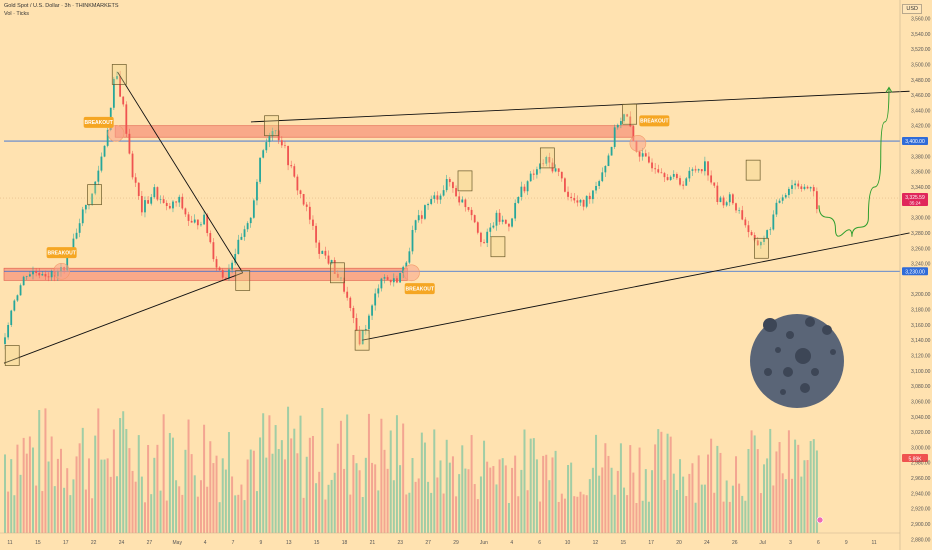 Image resolution: width=932 pixels, height=550 pixels. I want to click on price-tick-label: 3,460.00, so click(921, 96).